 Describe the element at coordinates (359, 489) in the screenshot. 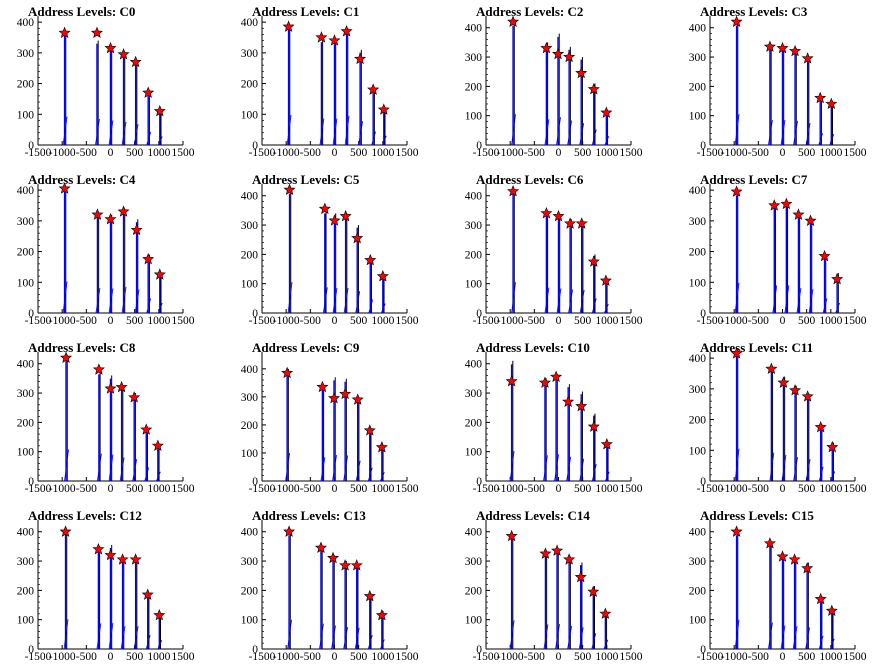

I see `x-tick-label: 500` at that location.